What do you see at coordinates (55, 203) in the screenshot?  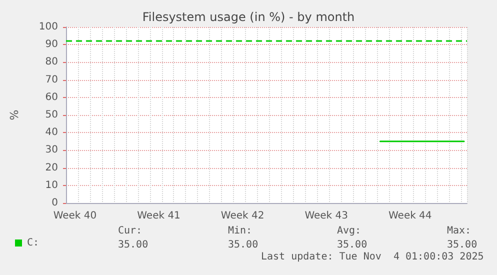 I see `y-tick-label: 0` at bounding box center [55, 203].